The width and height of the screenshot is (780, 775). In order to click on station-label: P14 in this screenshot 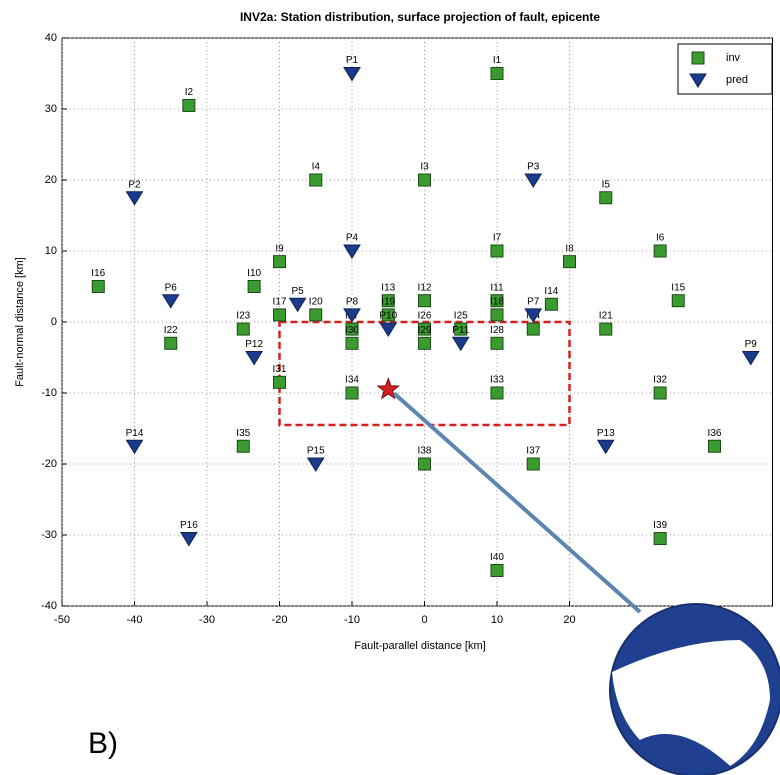, I will do `click(135, 433)`.